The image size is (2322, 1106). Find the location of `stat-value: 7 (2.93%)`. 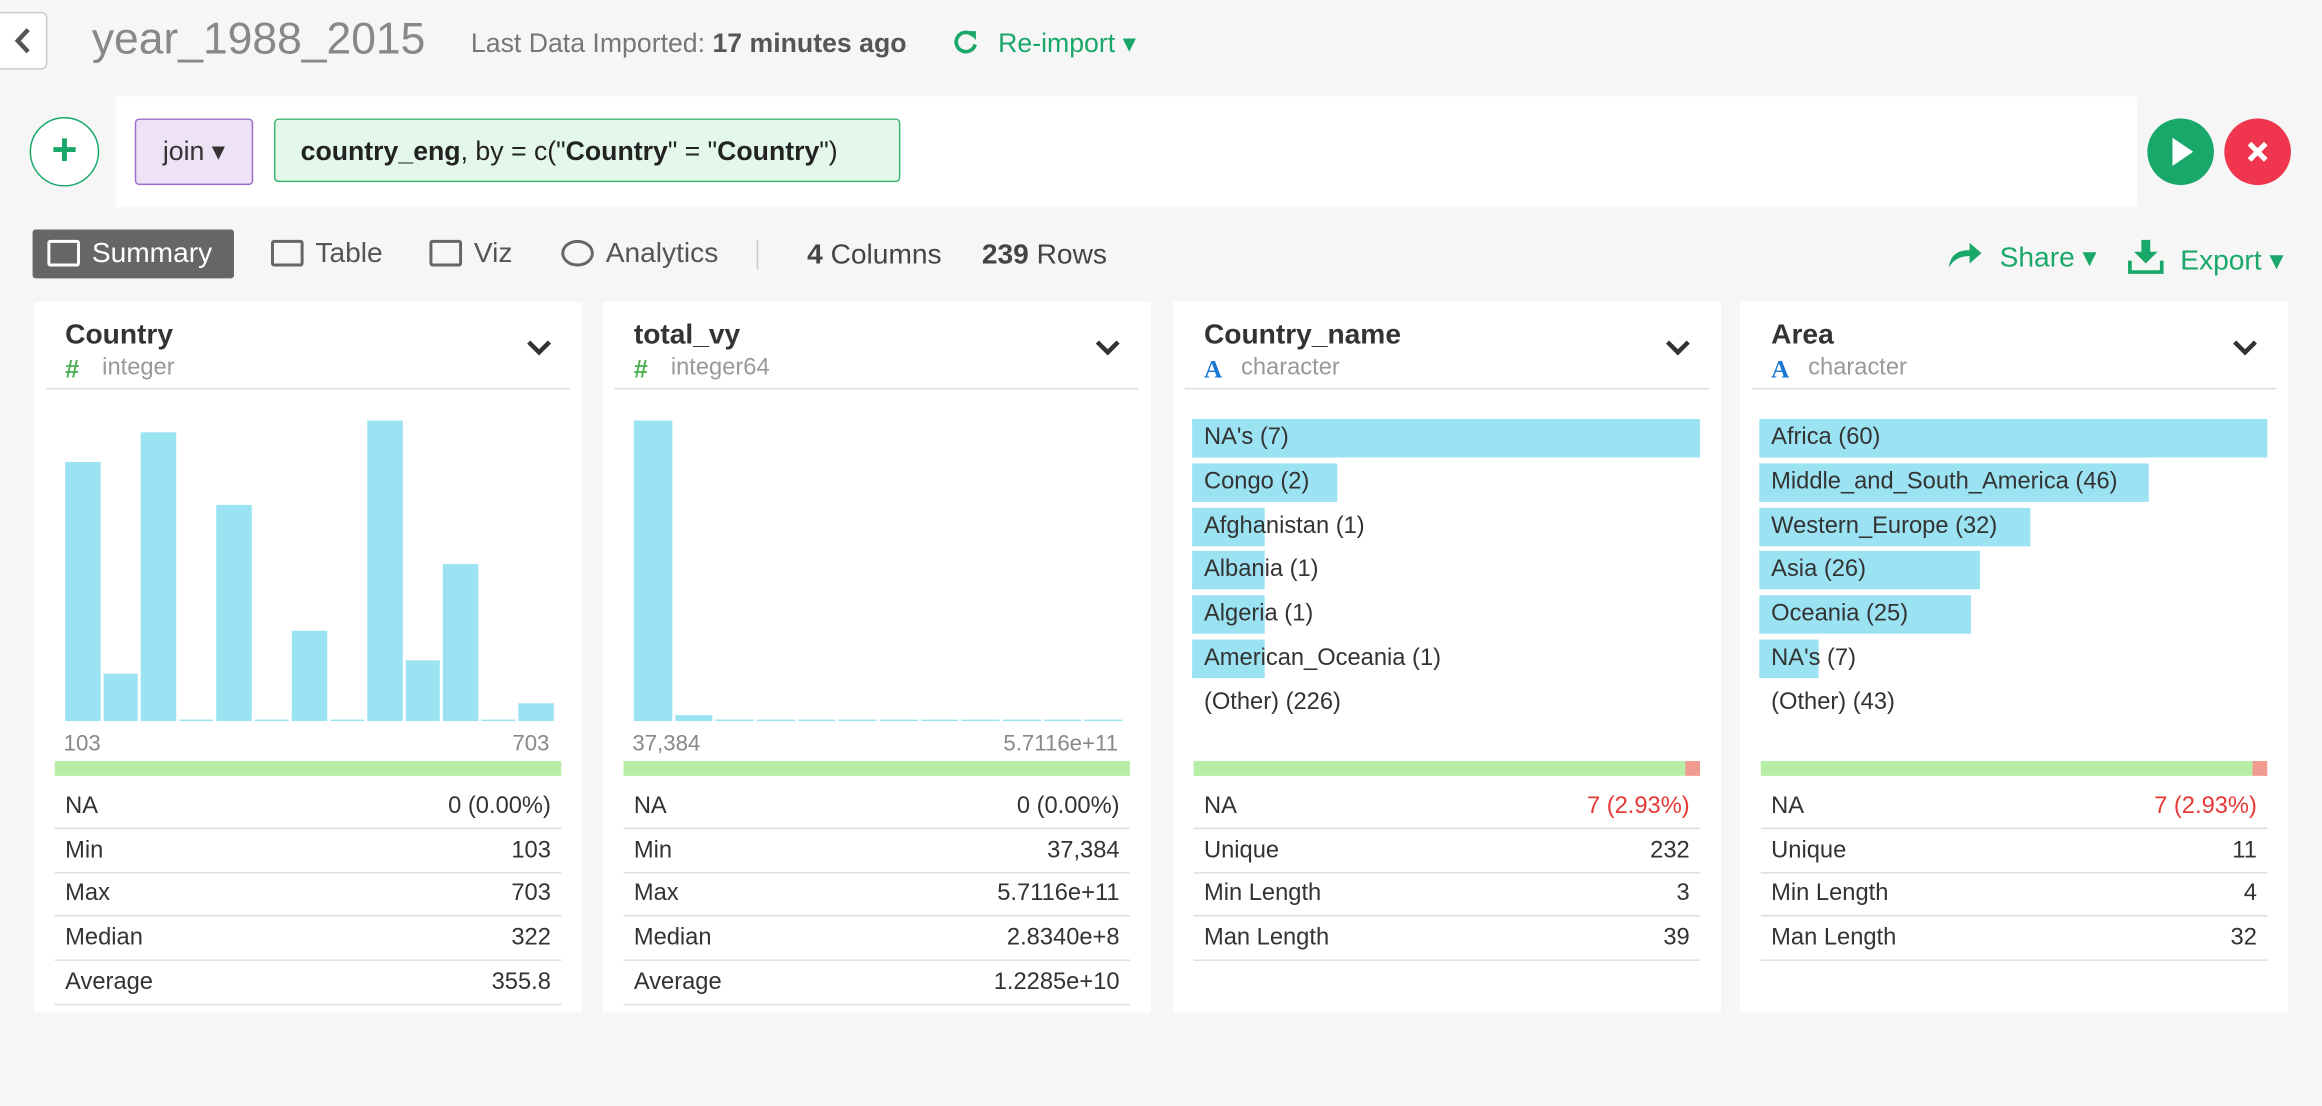

stat-value: 7 (2.93%) is located at coordinates (2205, 806).